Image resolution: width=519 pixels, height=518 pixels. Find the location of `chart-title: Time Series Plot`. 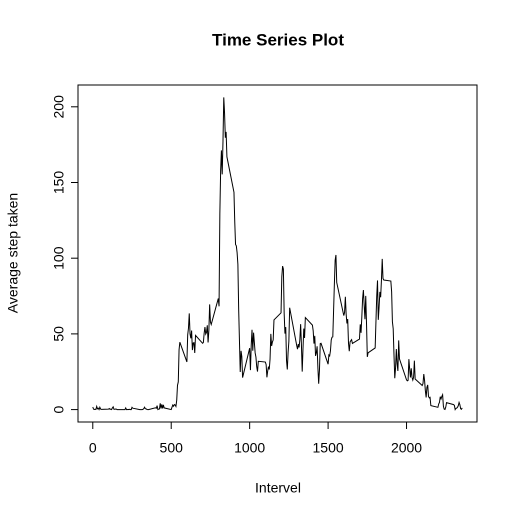

chart-title: Time Series Plot is located at coordinates (278, 39).